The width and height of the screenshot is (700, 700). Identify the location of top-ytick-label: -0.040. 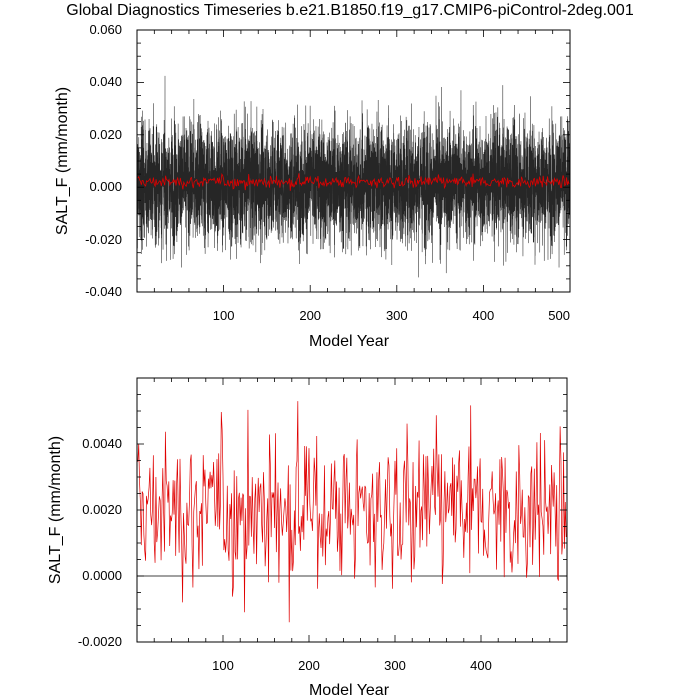
(103, 291).